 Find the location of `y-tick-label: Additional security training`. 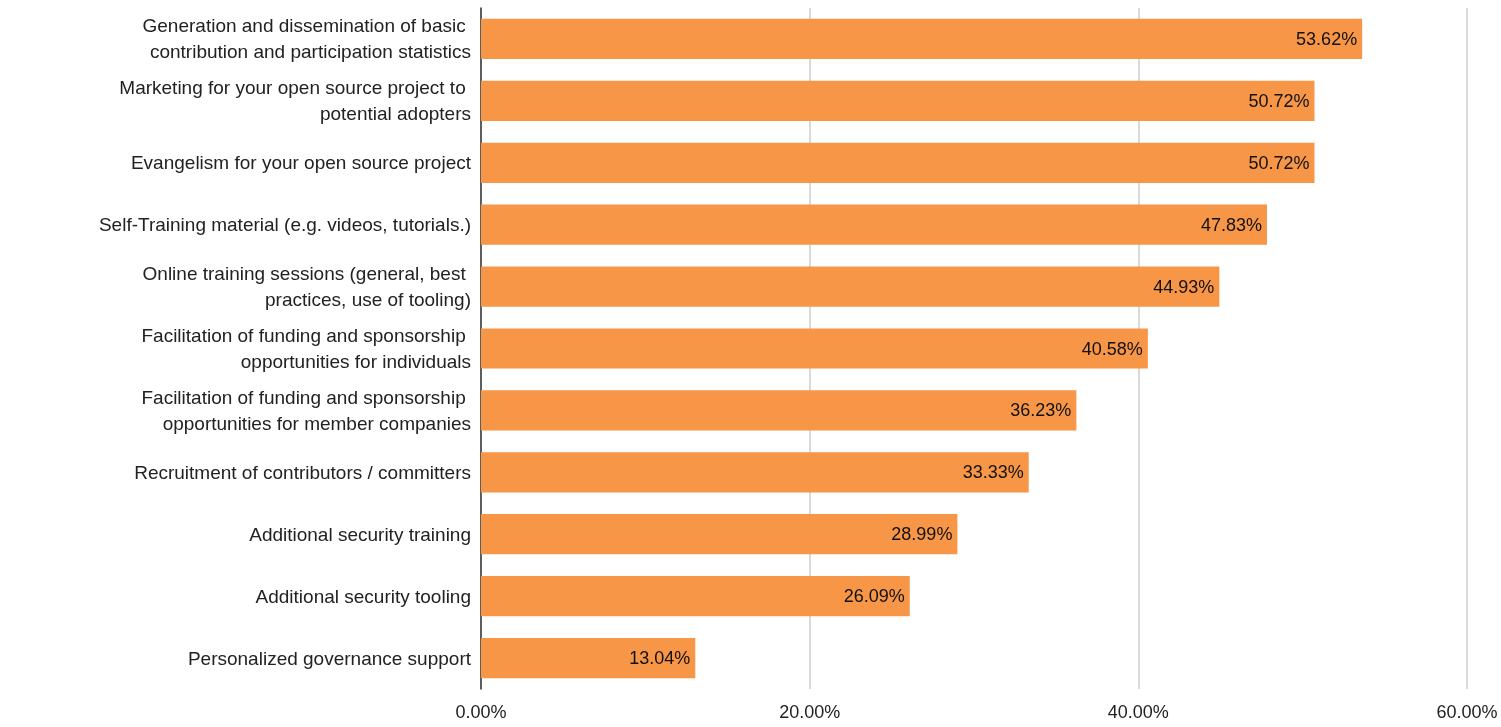

y-tick-label: Additional security training is located at coordinates (360, 534).